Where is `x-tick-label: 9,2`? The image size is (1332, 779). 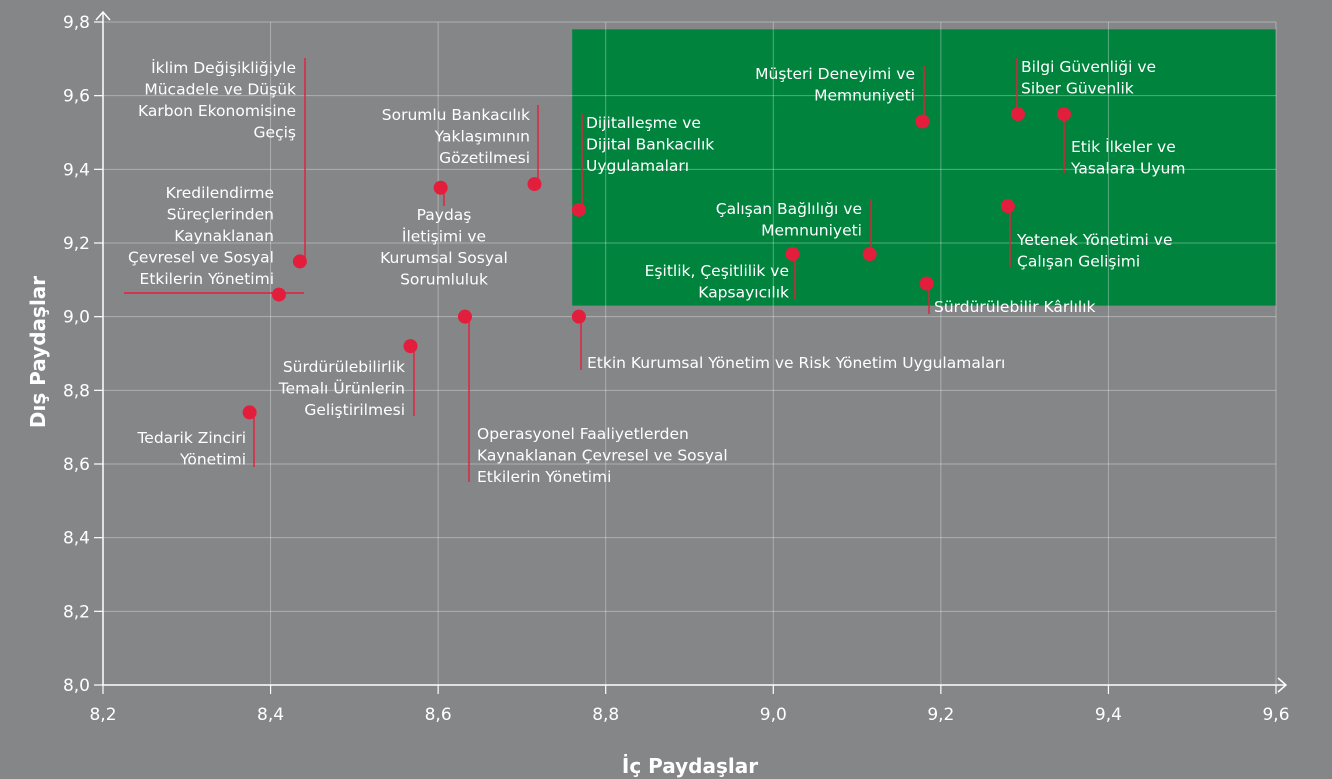 x-tick-label: 9,2 is located at coordinates (940, 715).